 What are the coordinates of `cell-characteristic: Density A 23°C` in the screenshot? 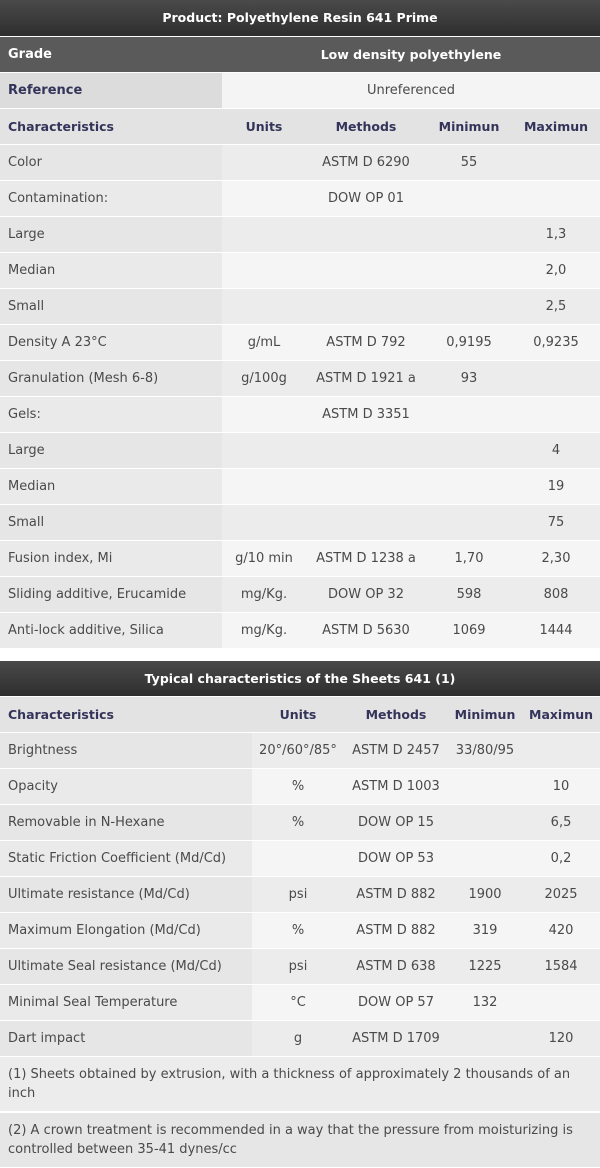 It's located at (111, 342).